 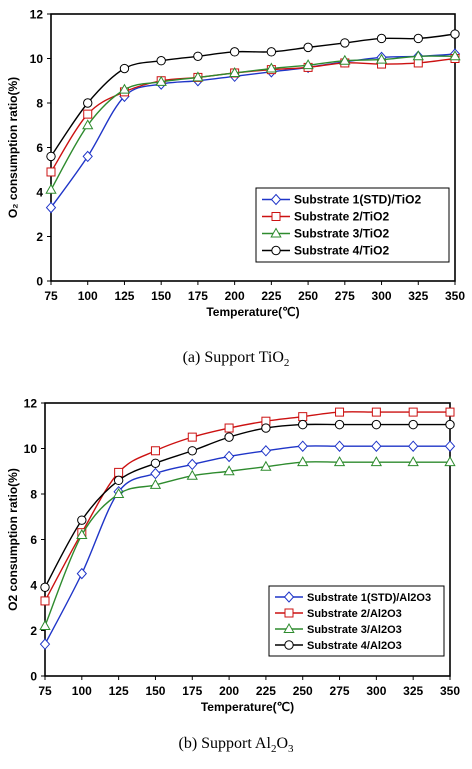 I want to click on x-tick-label: 125, so click(x=124, y=296).